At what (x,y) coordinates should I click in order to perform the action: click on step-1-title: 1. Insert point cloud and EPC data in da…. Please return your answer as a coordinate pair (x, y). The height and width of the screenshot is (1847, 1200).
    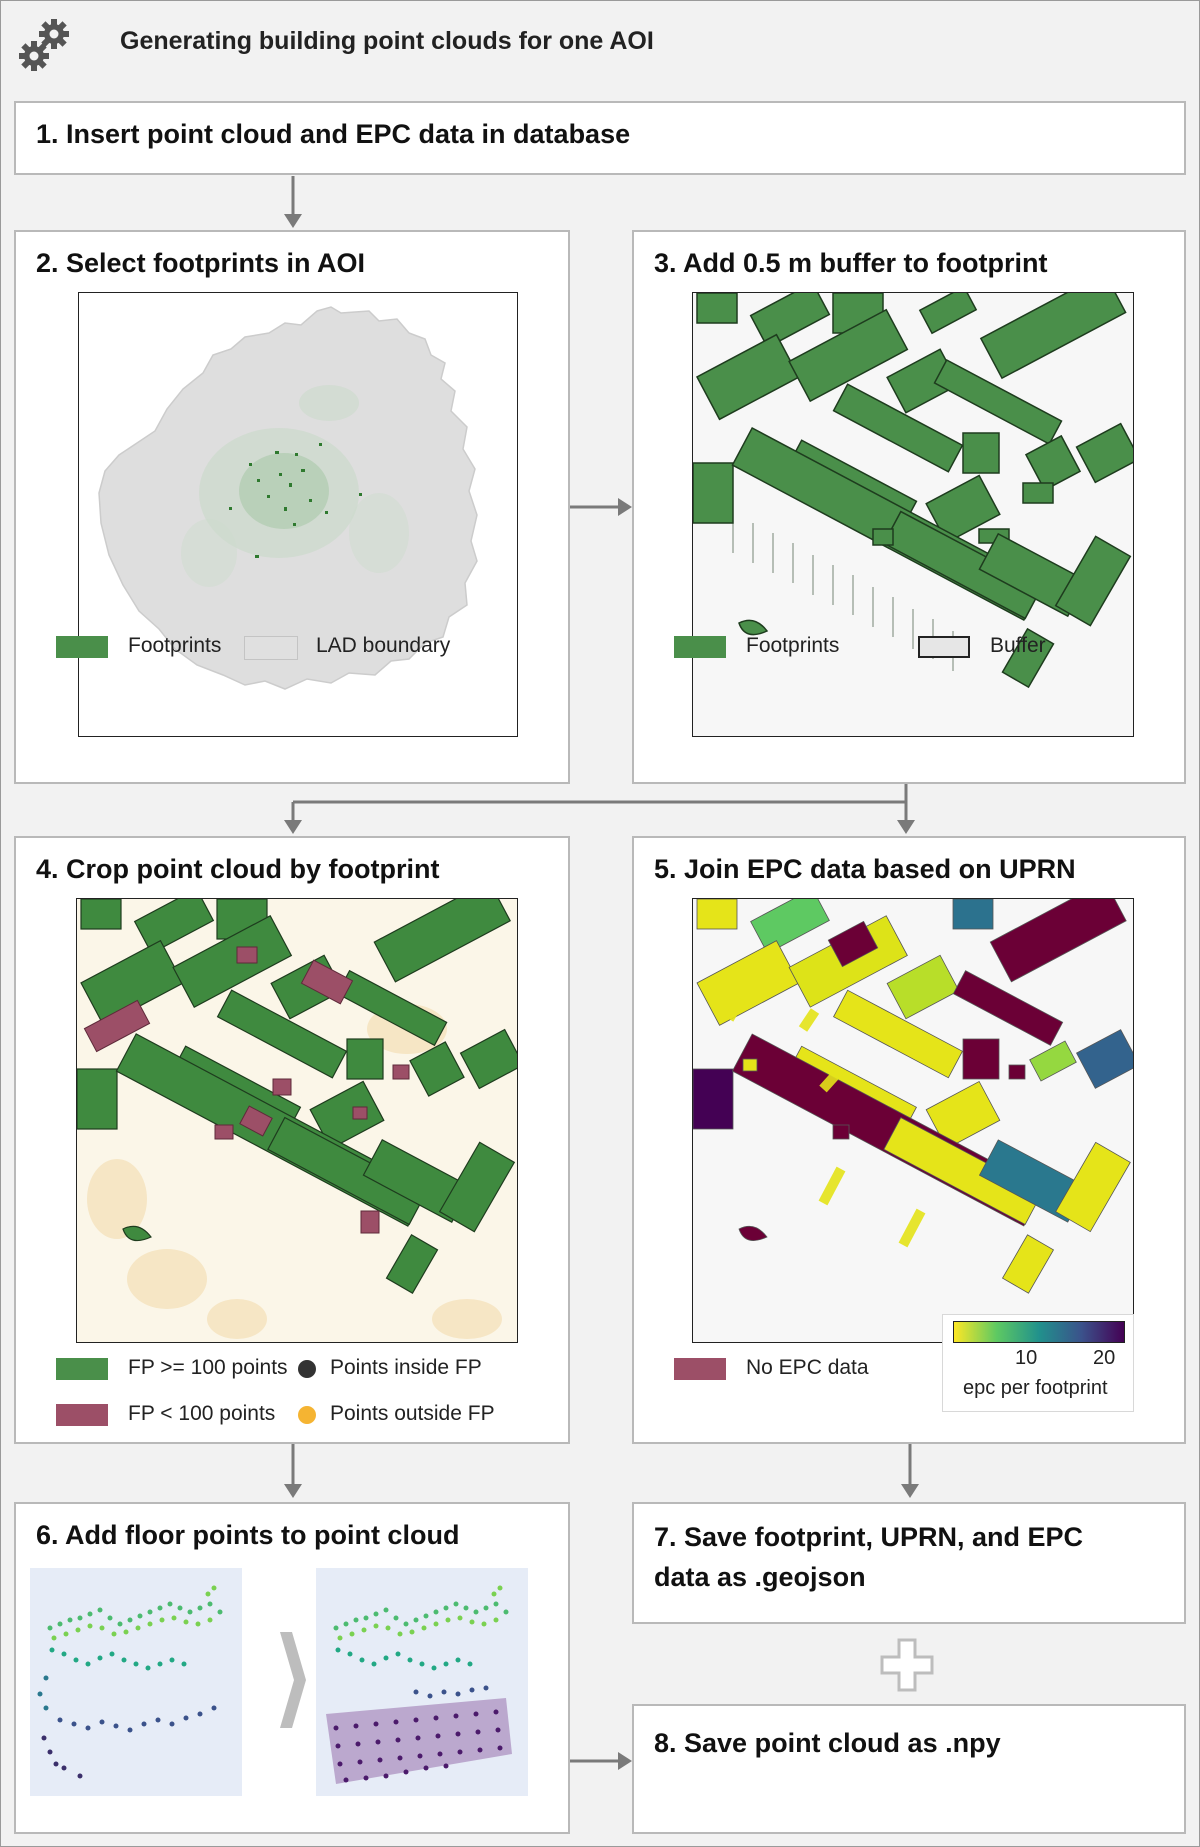
    Looking at the image, I should click on (333, 134).